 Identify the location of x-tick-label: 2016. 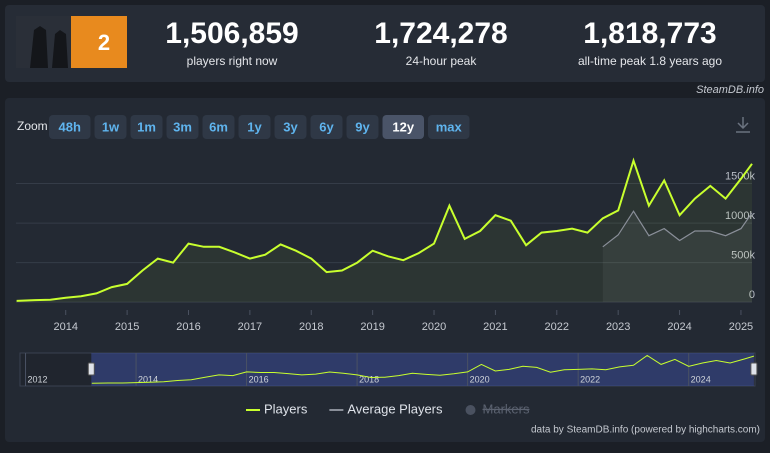
(188, 327).